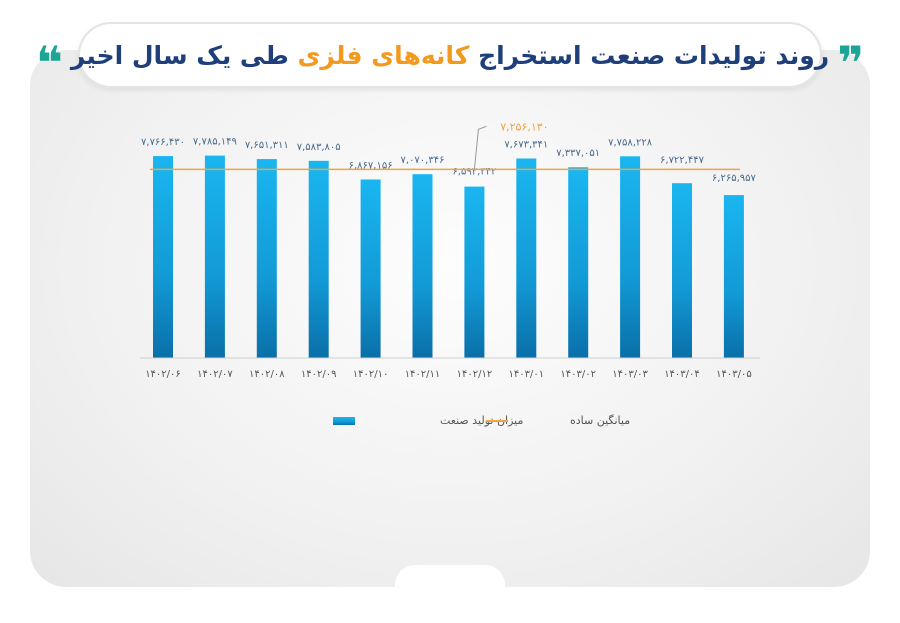 The height and width of the screenshot is (623, 900). I want to click on legend: میزان تولید صنعت میانگین ساده, so click(481, 420).